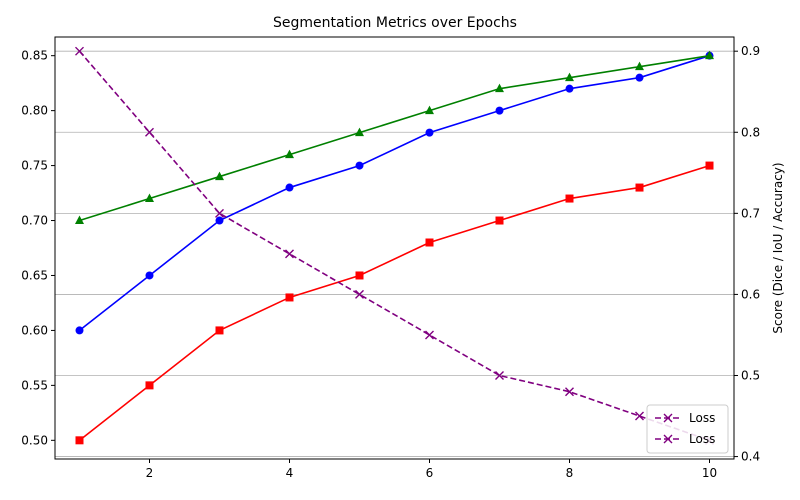  I want to click on y-right-tick-label-4: 0.8, so click(750, 132).